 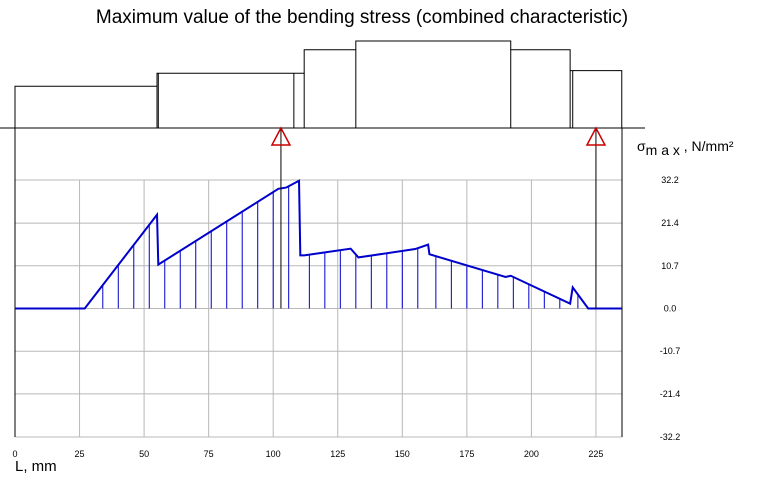 I want to click on x-axis-label: L, mm, so click(x=36, y=466).